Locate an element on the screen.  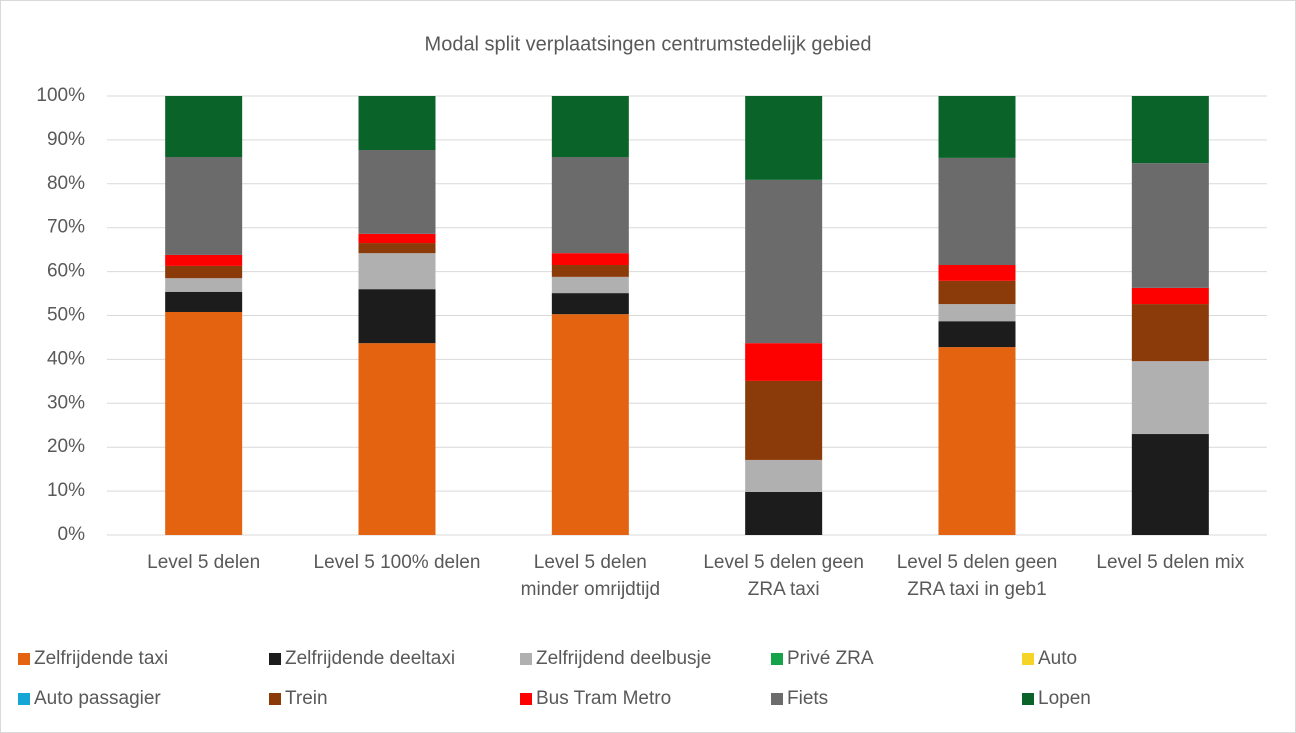
legend-label: Zelfrijdende deeltaxi is located at coordinates (370, 658).